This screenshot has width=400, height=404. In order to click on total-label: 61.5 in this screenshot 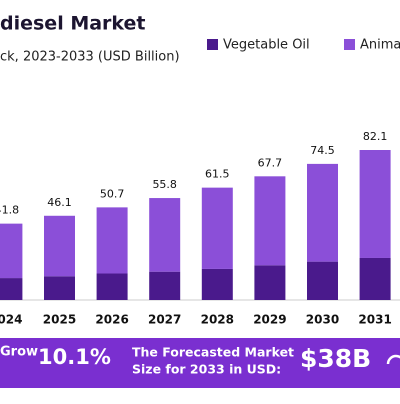, I will do `click(217, 174)`.